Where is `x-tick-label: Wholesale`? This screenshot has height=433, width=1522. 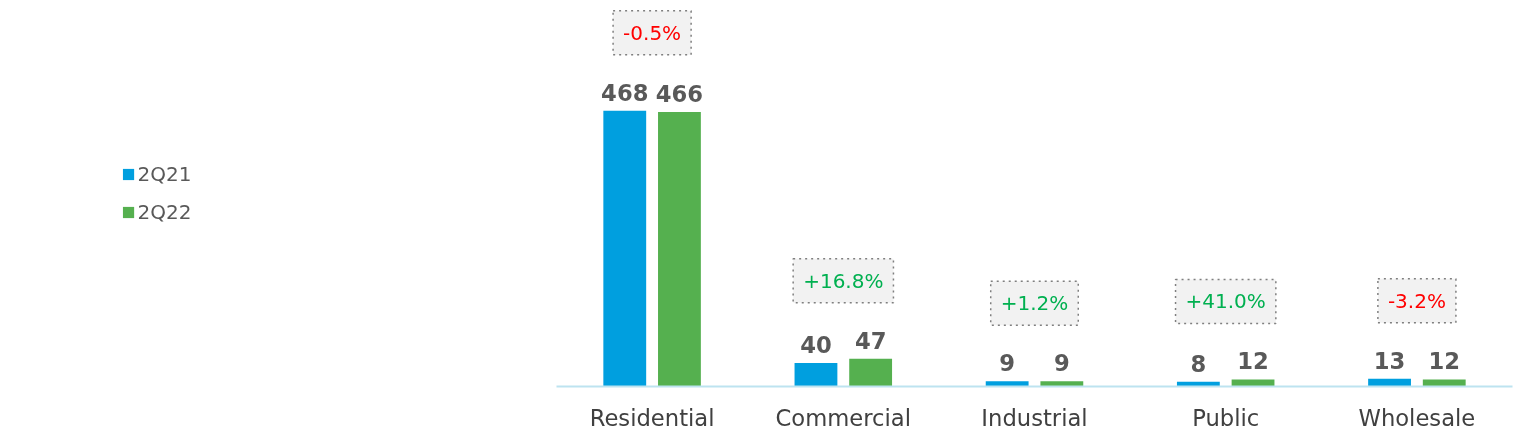 x-tick-label: Wholesale is located at coordinates (1417, 417).